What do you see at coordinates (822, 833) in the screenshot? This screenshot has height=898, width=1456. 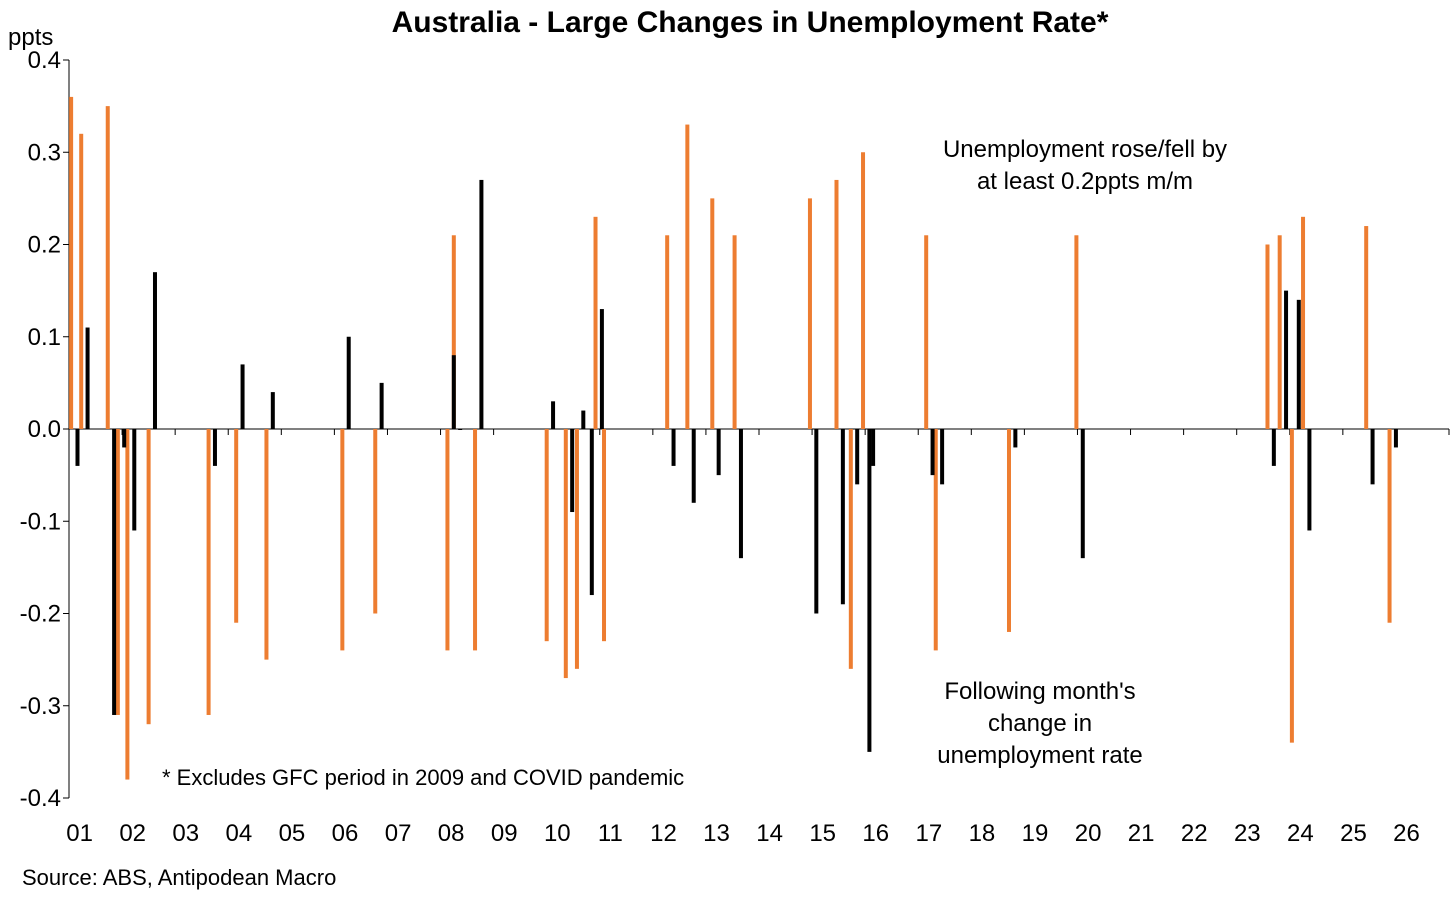 I see `x-tick-label: 15` at bounding box center [822, 833].